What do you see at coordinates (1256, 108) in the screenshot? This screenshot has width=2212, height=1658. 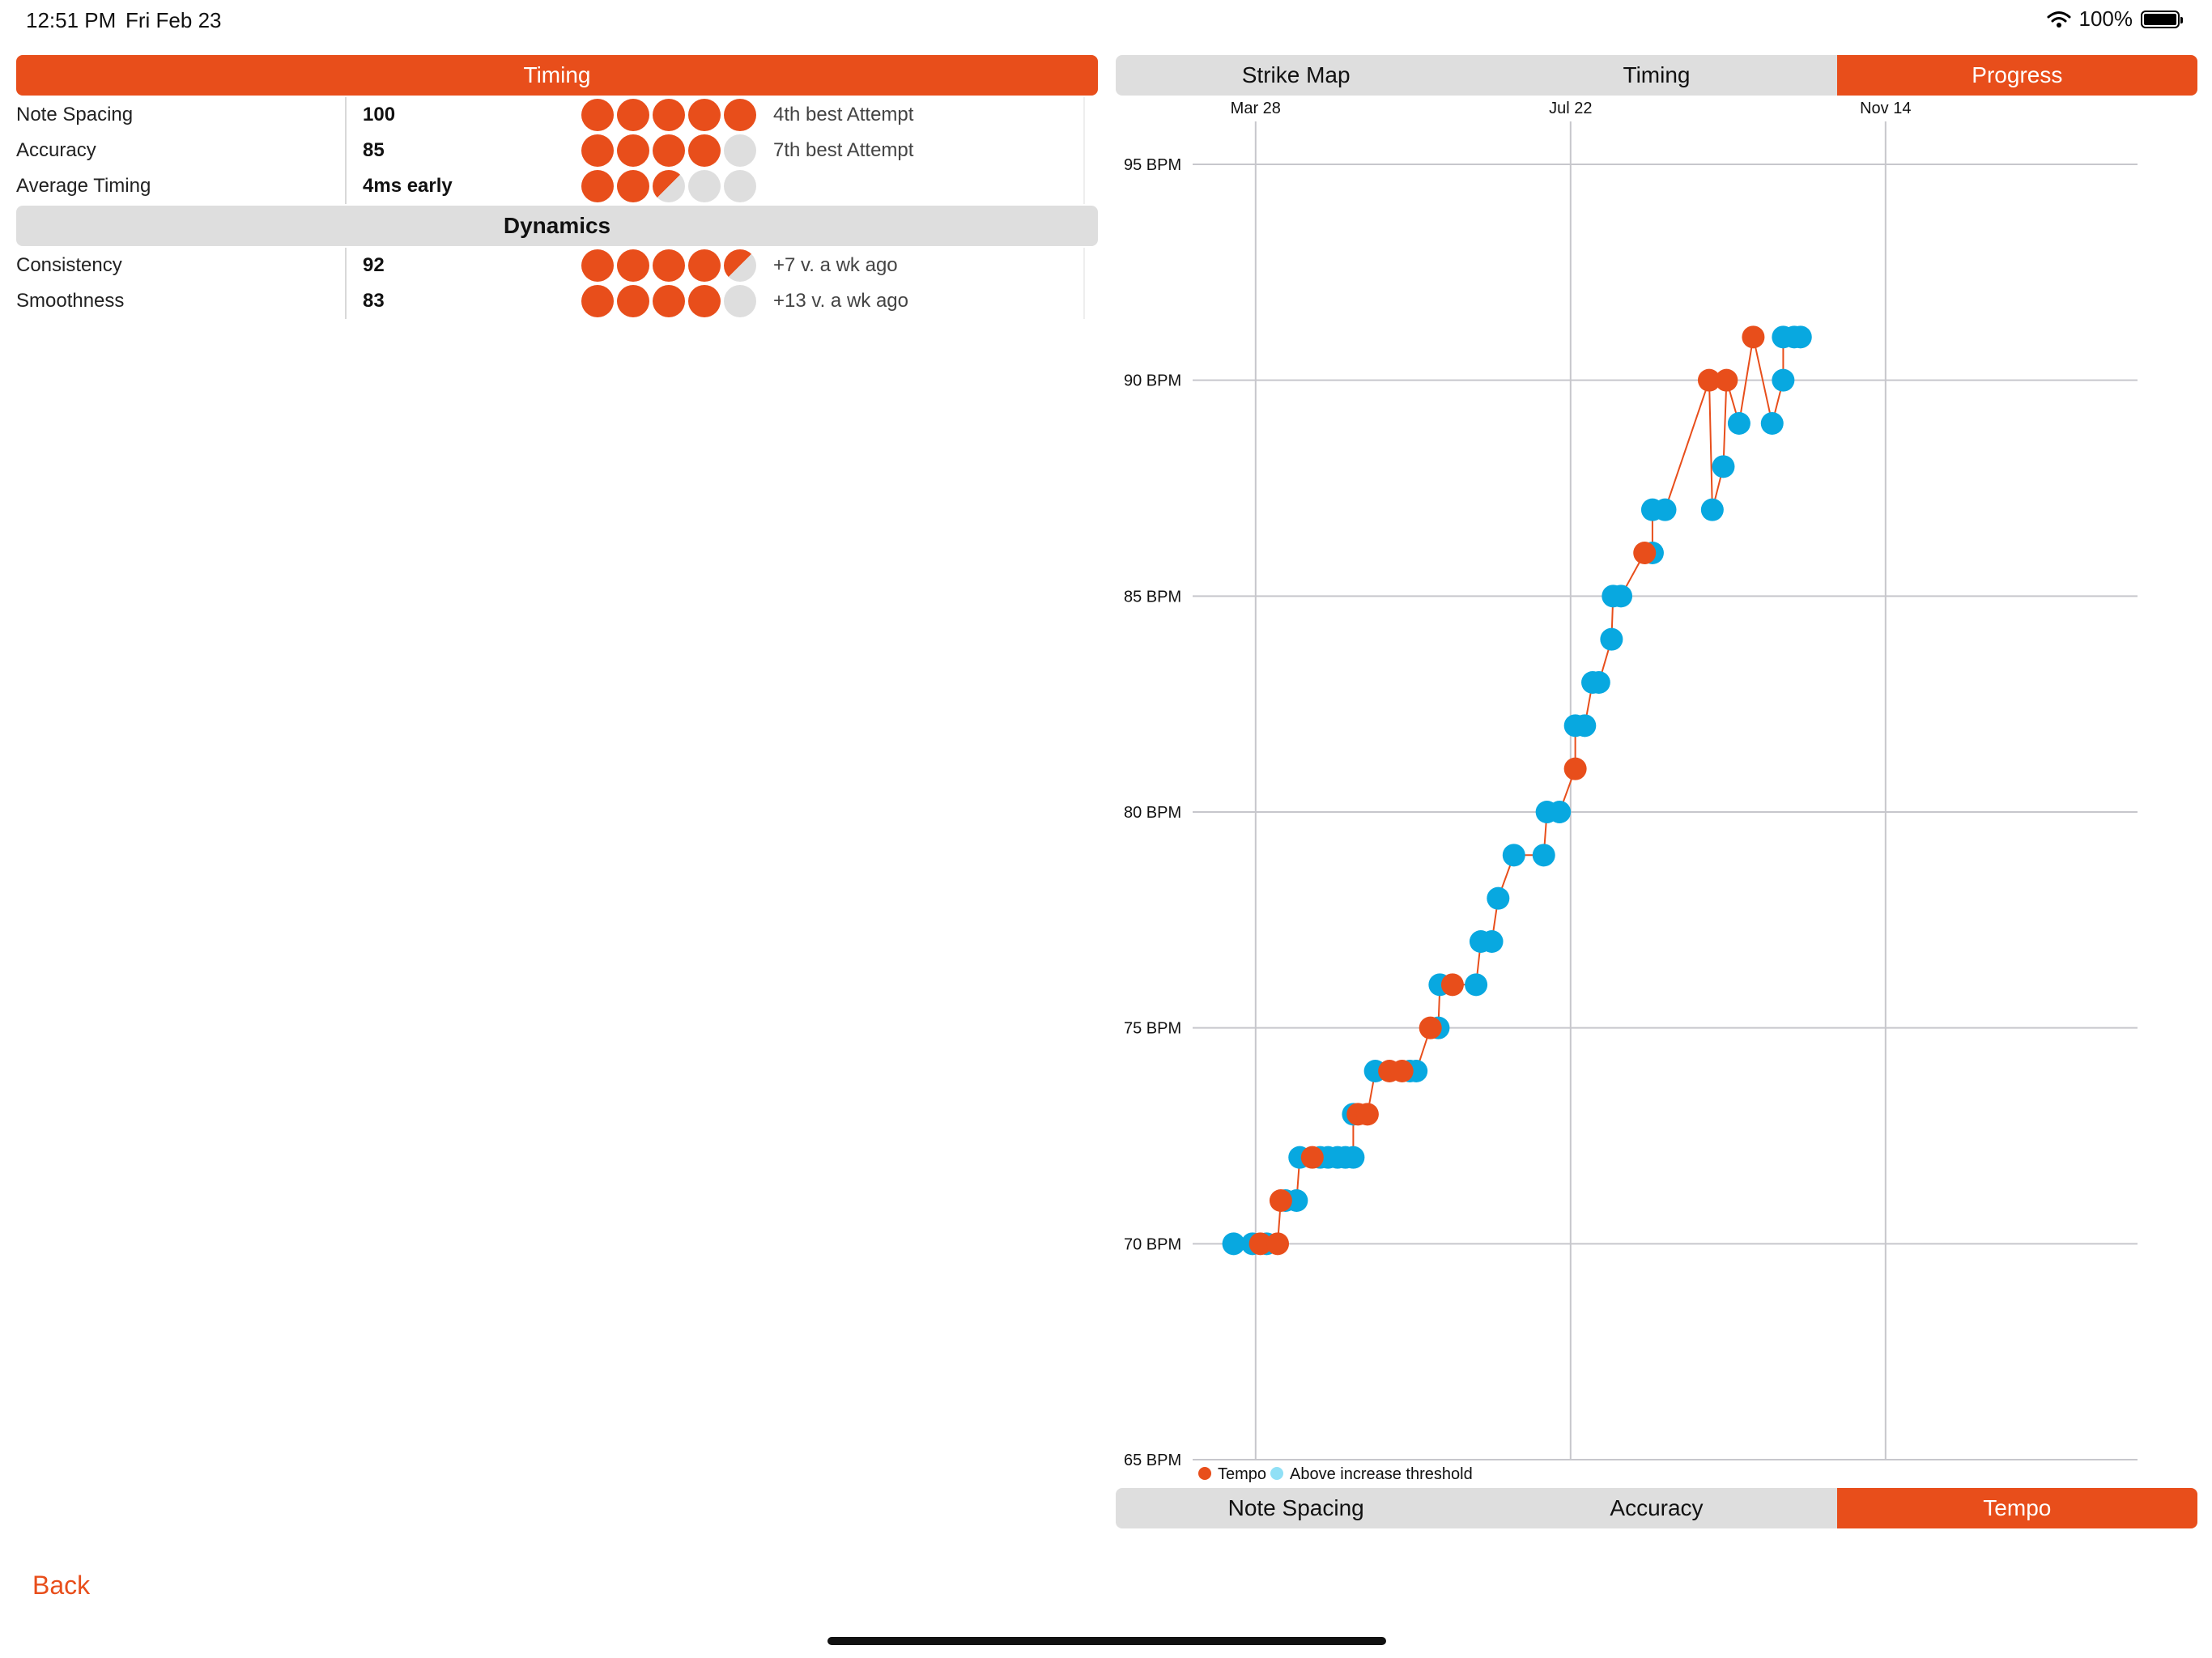 I see `x-tick-label: Mar 28` at bounding box center [1256, 108].